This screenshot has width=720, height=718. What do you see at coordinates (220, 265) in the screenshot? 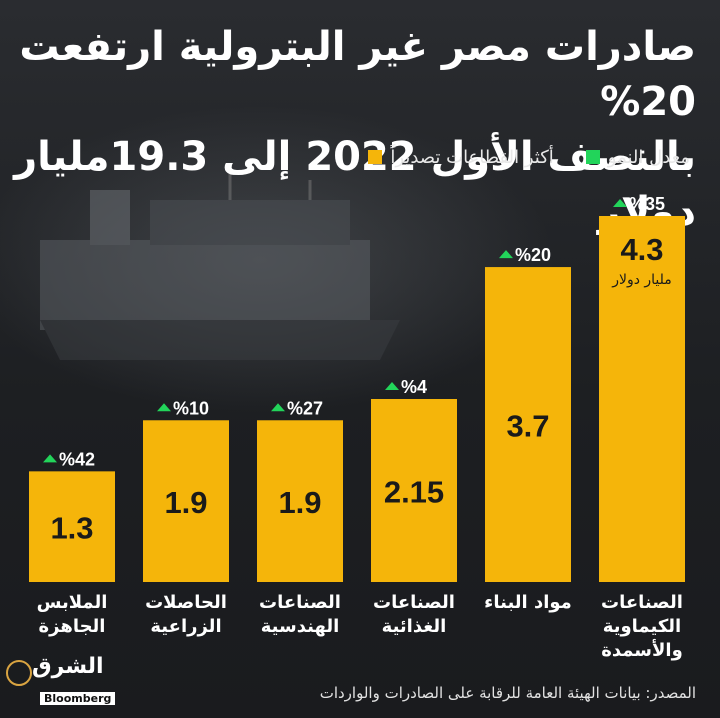
I see `cargo-ship-photo` at bounding box center [220, 265].